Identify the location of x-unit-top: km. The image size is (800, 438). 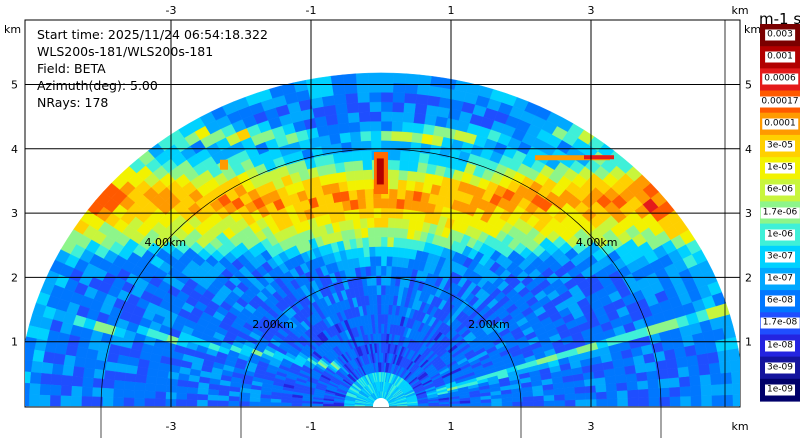
(739, 10).